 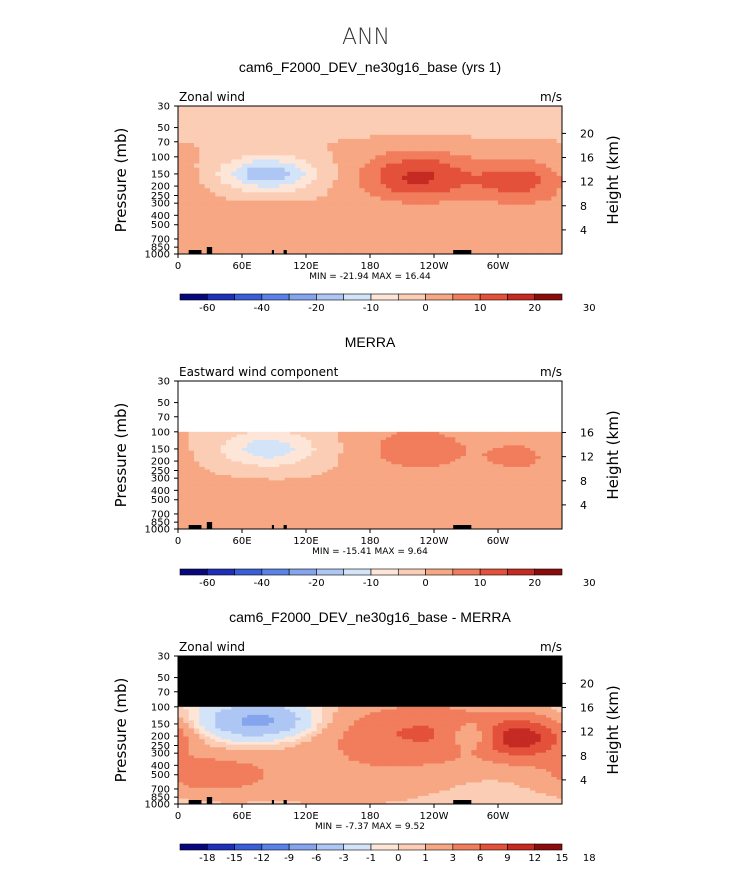 What do you see at coordinates (425, 858) in the screenshot?
I see `colorbar-label: 1` at bounding box center [425, 858].